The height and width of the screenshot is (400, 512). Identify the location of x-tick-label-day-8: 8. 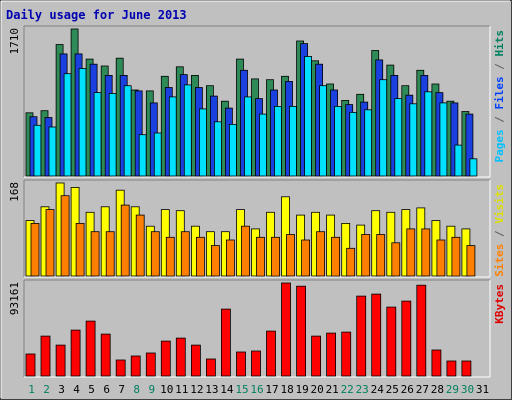
(136, 389).